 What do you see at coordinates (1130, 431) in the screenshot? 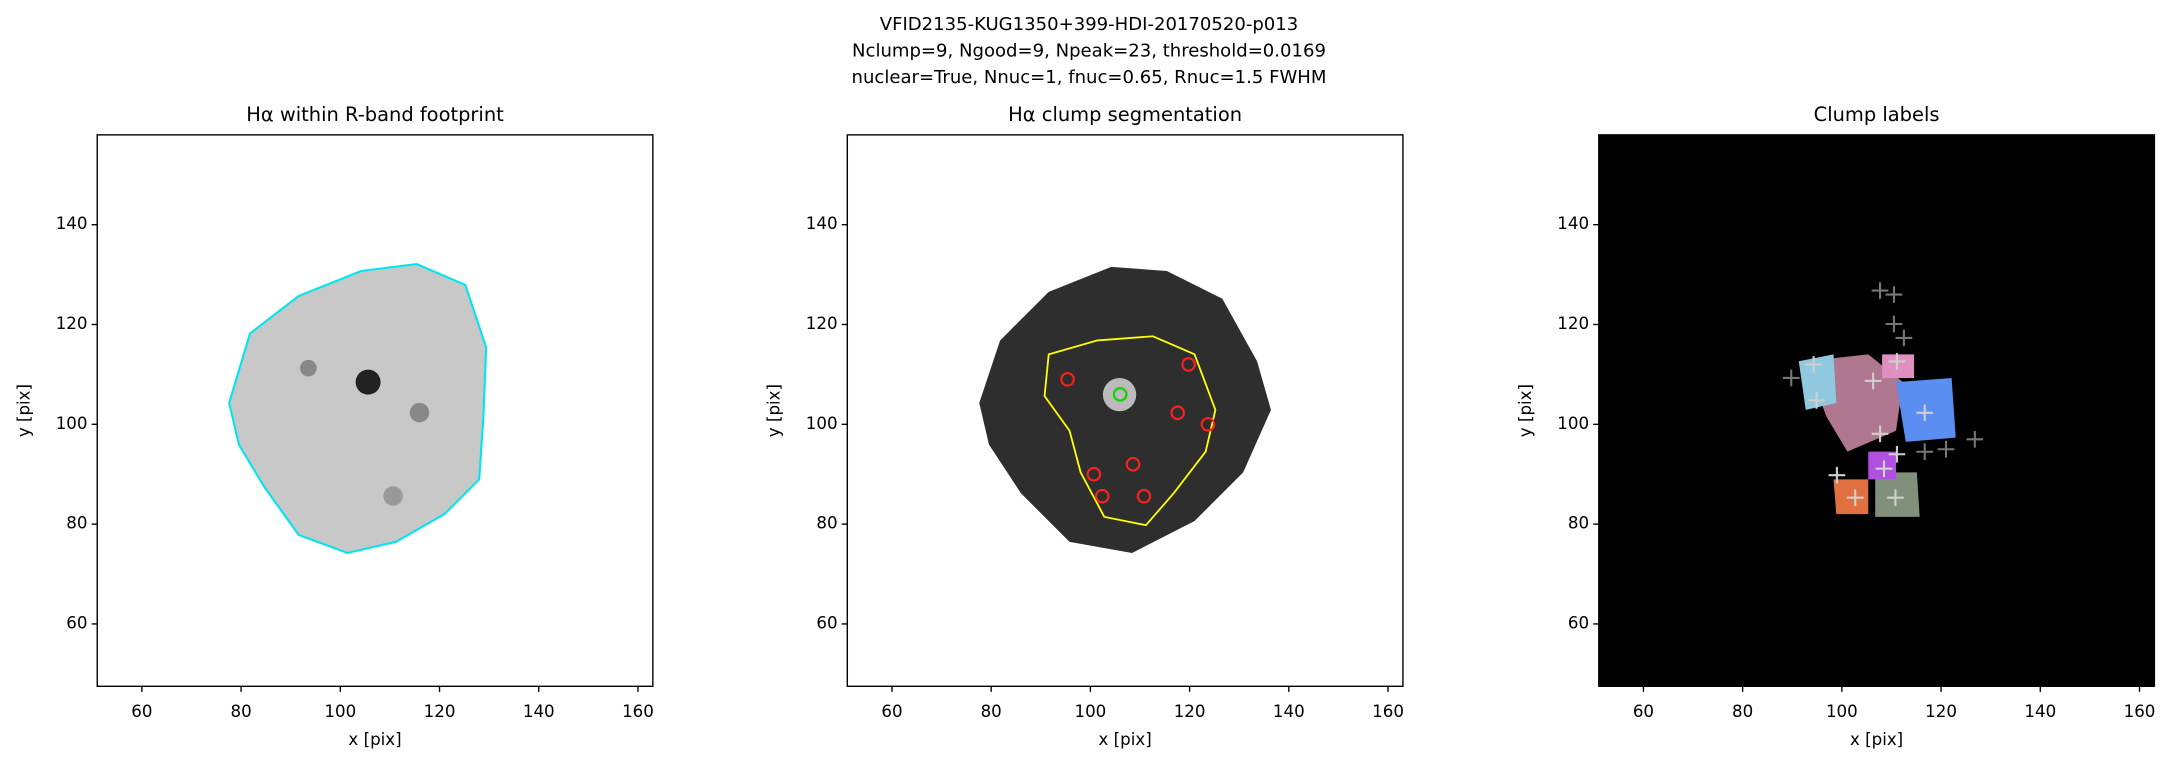
I see `clump-contour` at bounding box center [1130, 431].